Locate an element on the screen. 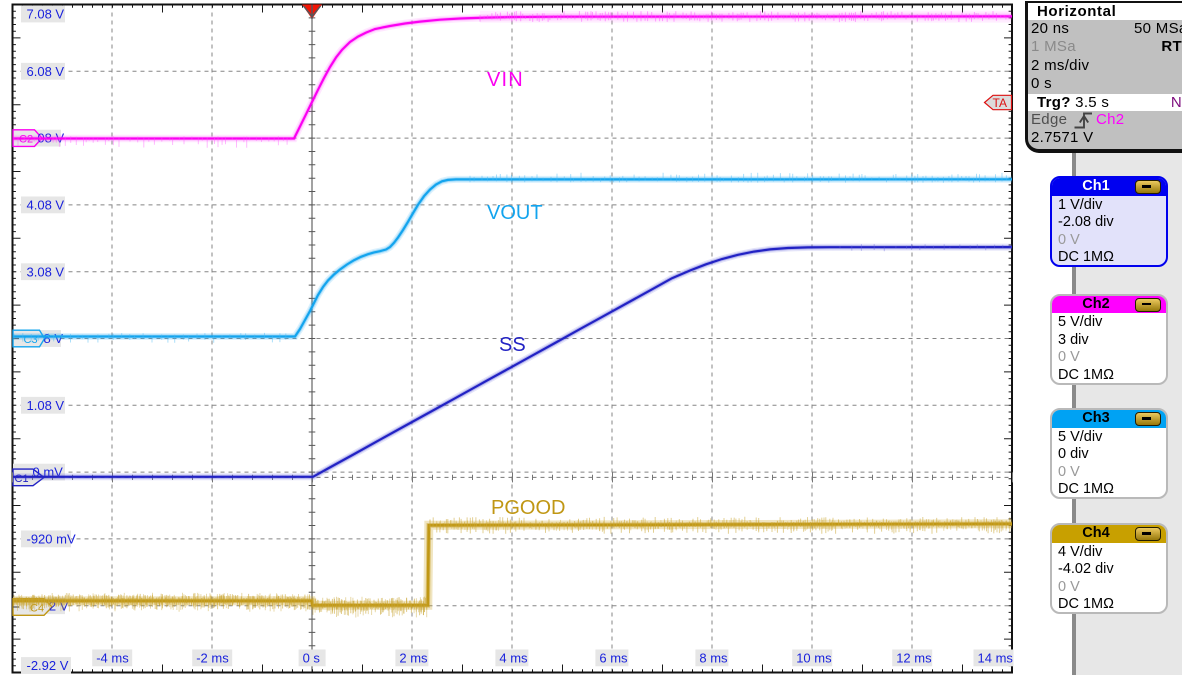 Image resolution: width=1182 pixels, height=680 pixels. svg-text: 6.08 V is located at coordinates (46, 71).